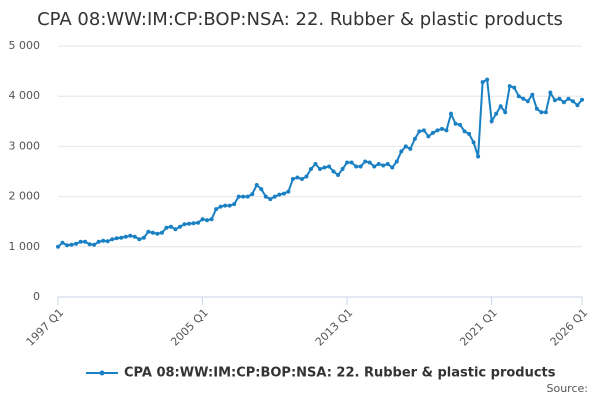  Describe the element at coordinates (25, 145) in the screenshot. I see `y-tick-label: 3 000` at that location.